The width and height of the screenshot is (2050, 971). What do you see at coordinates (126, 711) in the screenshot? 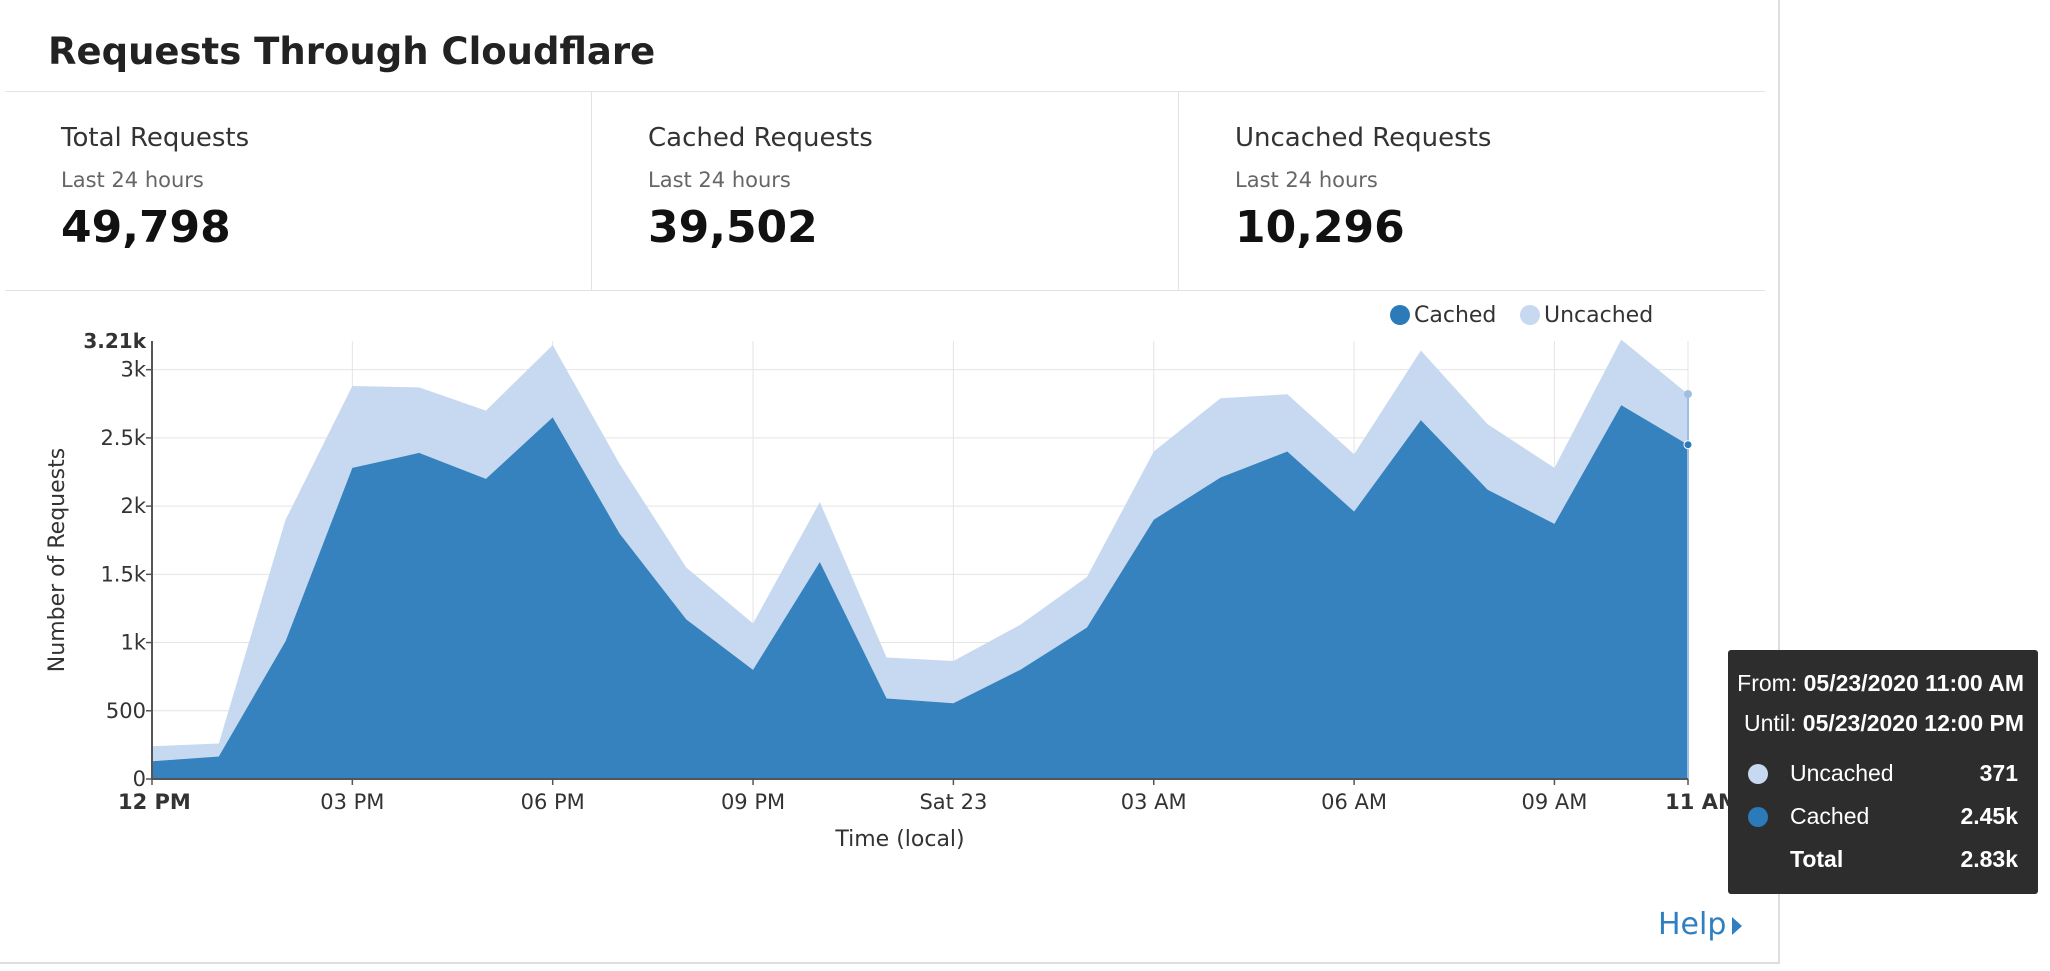
I see `y-tick-label: 500` at bounding box center [126, 711].